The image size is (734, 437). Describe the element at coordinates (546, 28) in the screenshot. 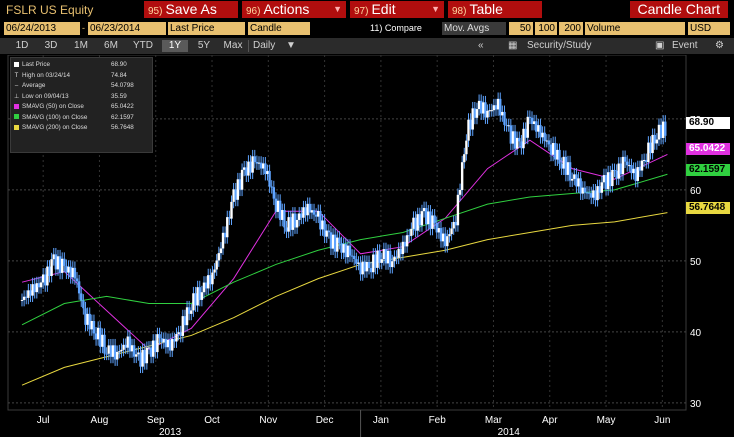

I see `ma2-field: 100` at that location.